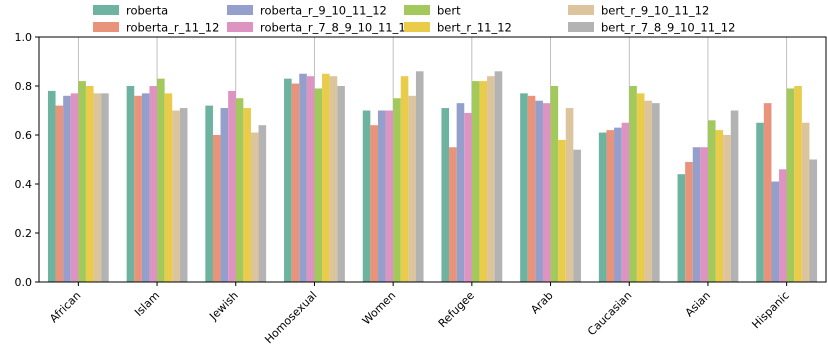 The height and width of the screenshot is (345, 828). I want to click on y-tick-label: 0.4, so click(24, 184).